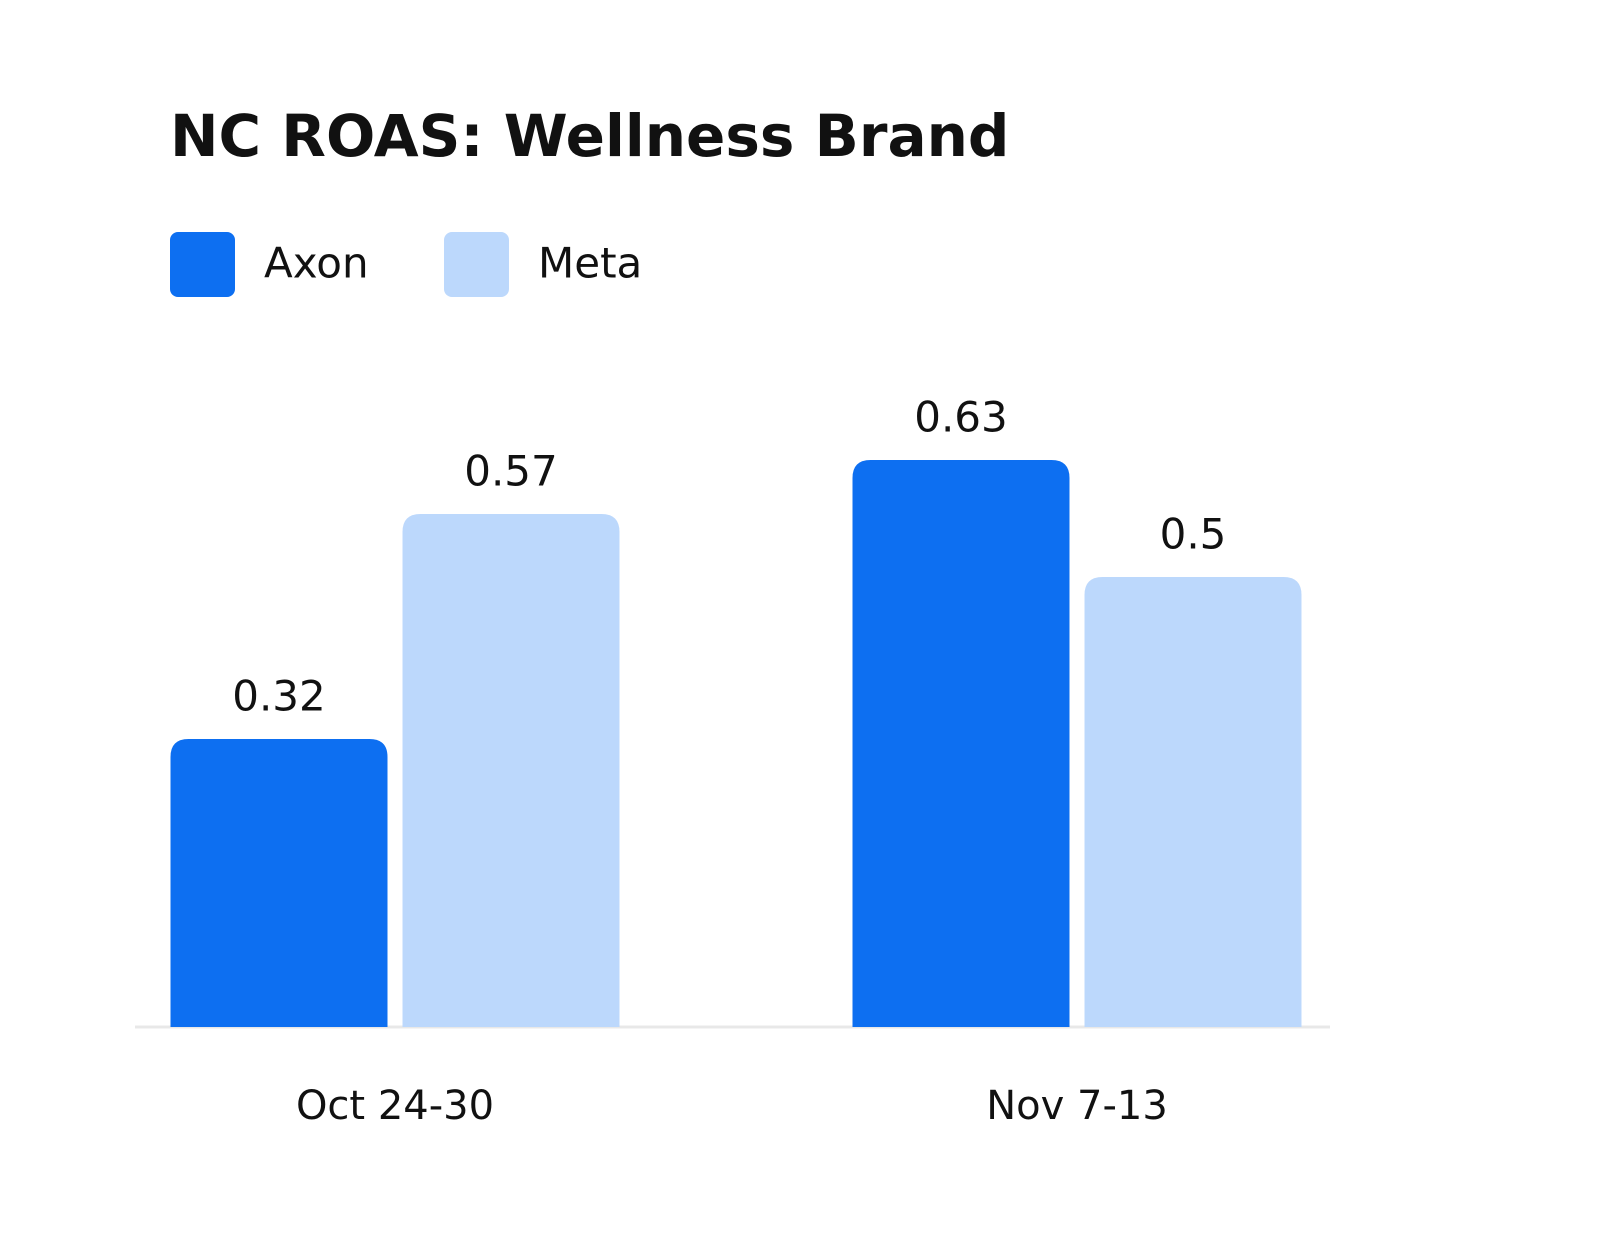 The height and width of the screenshot is (1237, 1600). I want to click on chart-title: NC ROAS: Wellness Brand, so click(589, 136).